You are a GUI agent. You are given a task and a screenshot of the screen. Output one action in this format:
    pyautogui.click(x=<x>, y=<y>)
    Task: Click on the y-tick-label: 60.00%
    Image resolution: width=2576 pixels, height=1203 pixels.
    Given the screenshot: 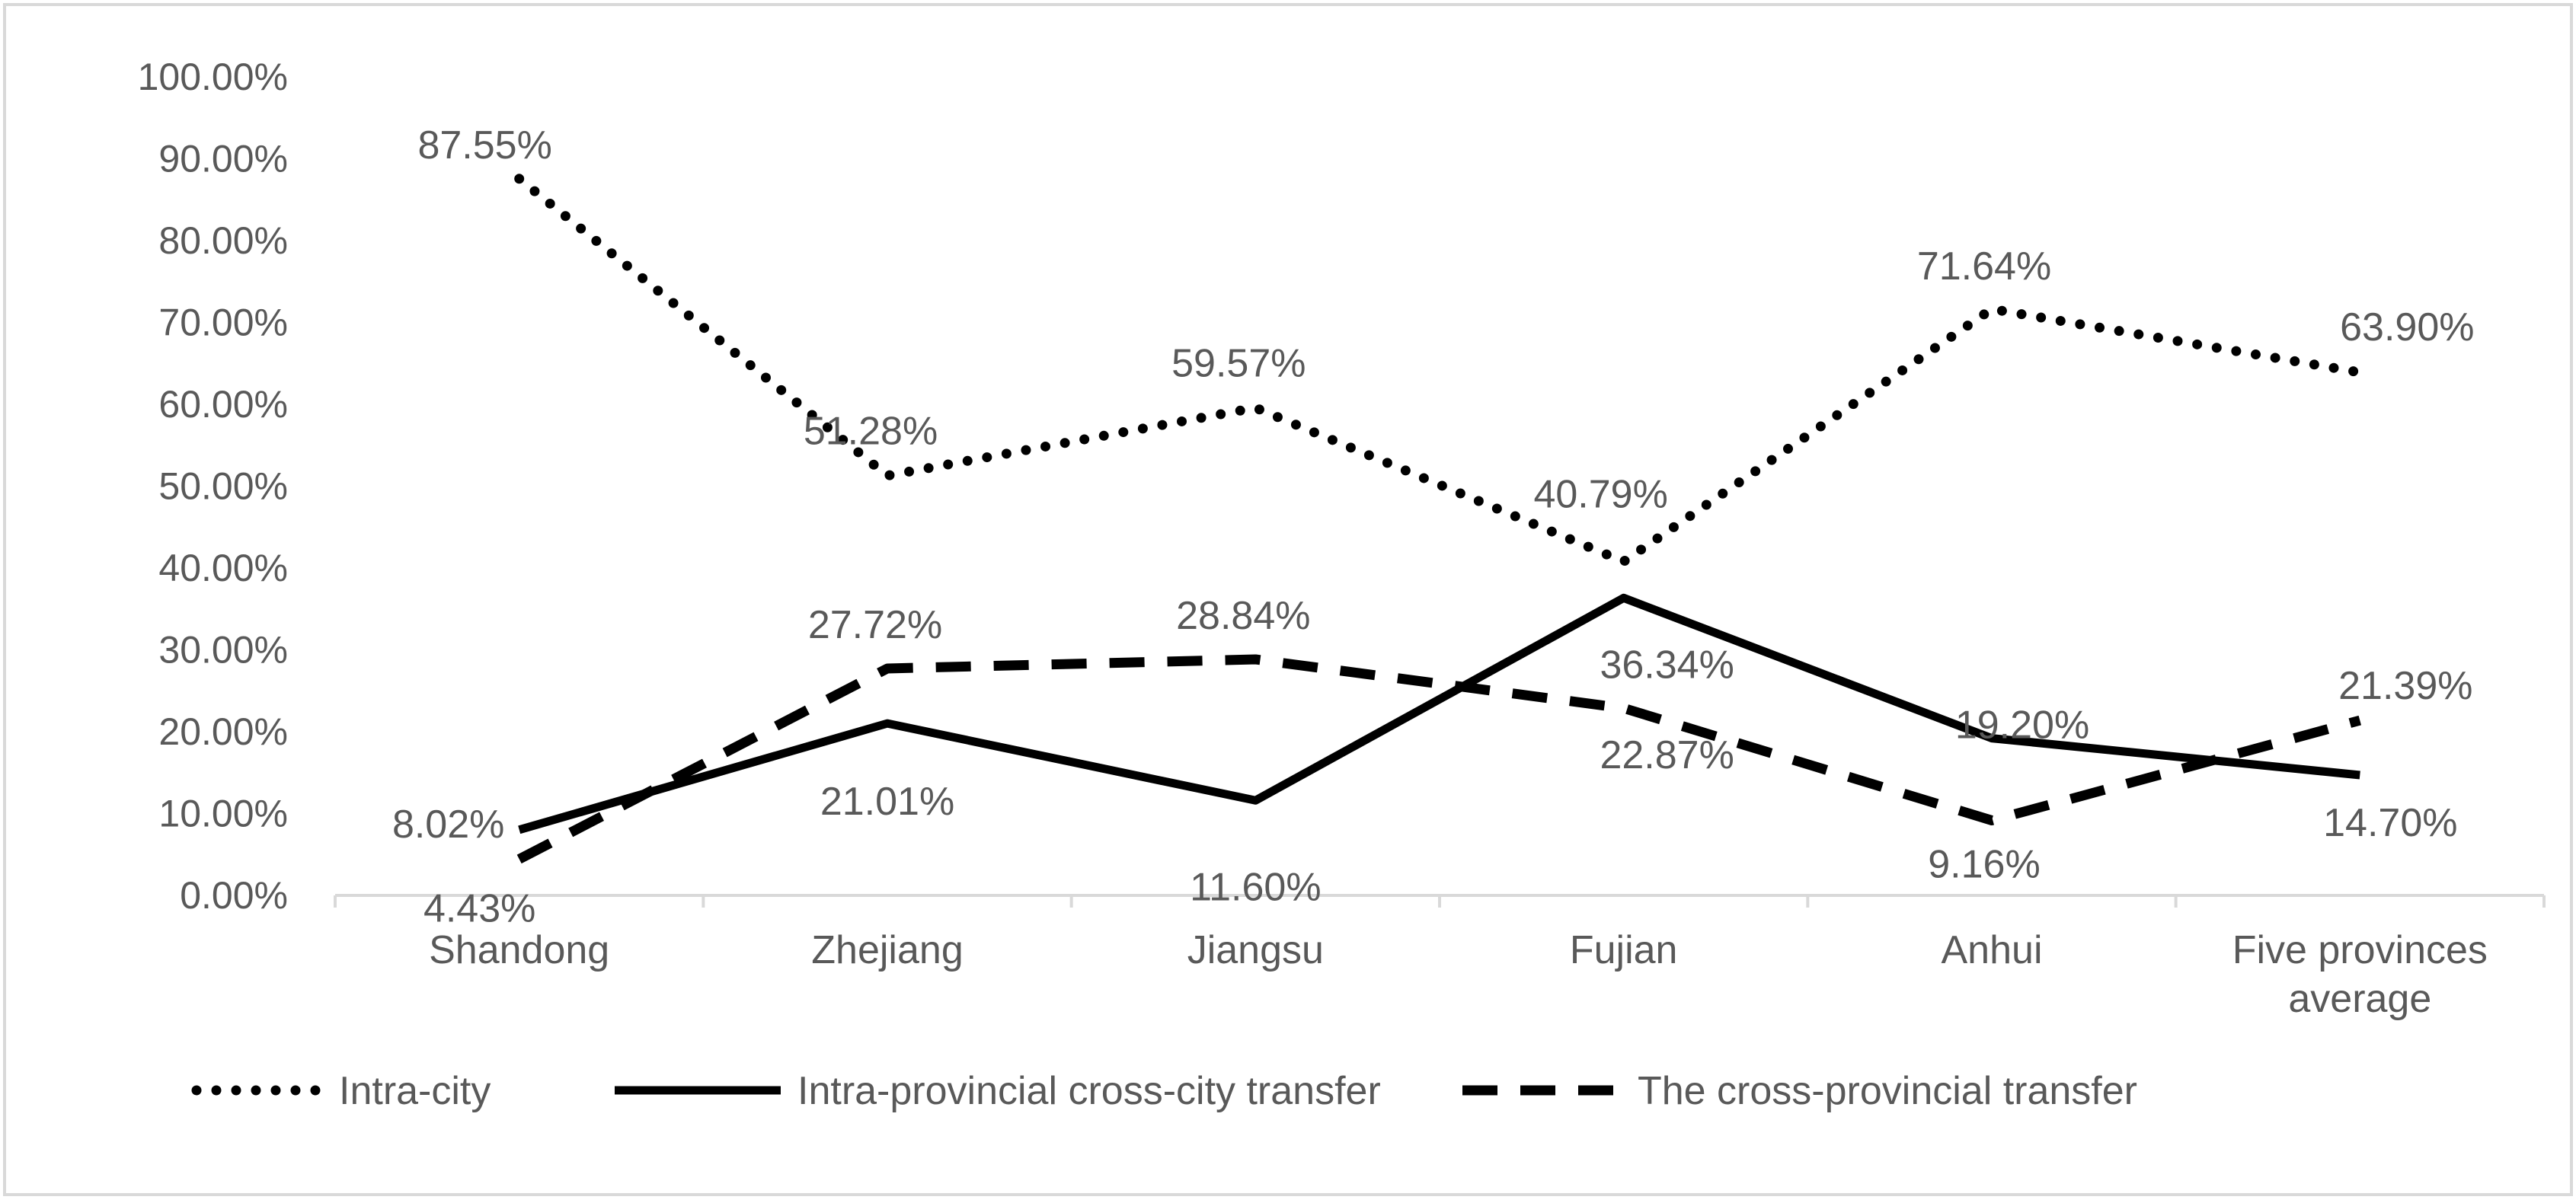 What is the action you would take?
    pyautogui.click(x=223, y=404)
    